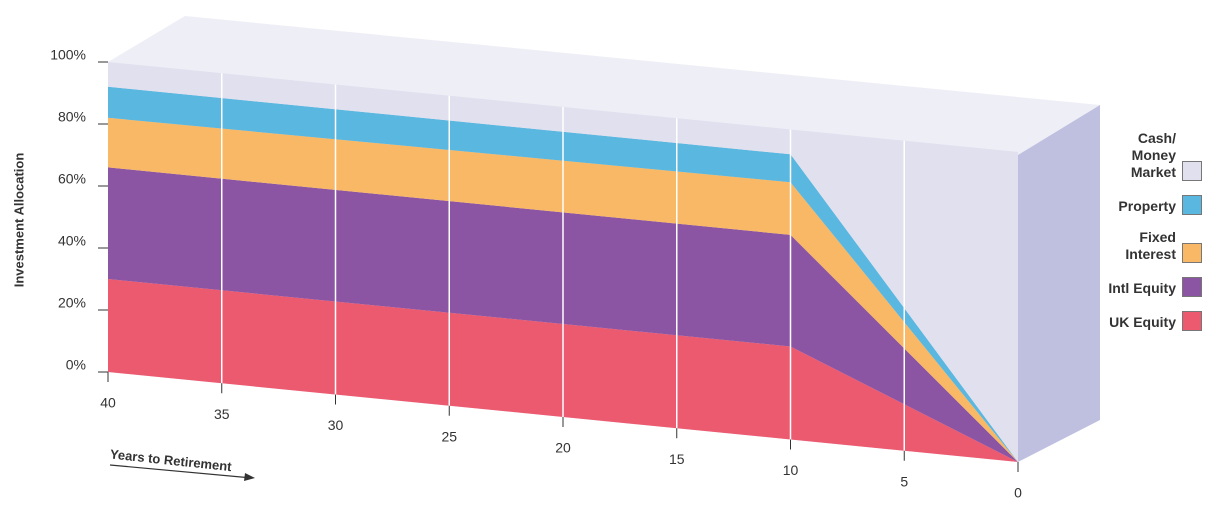  What do you see at coordinates (108, 403) in the screenshot?
I see `x-tick-label: 40` at bounding box center [108, 403].